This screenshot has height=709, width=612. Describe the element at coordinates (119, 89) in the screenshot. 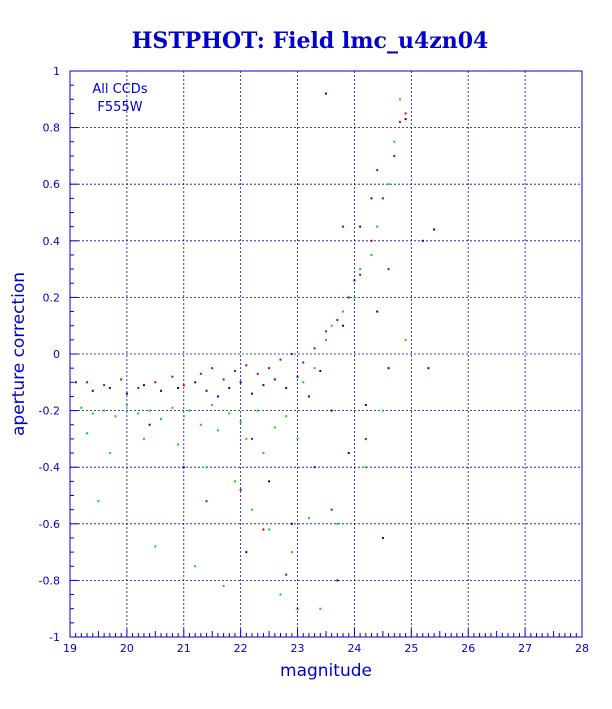

I see `annotation-ccds: All CCDs` at that location.